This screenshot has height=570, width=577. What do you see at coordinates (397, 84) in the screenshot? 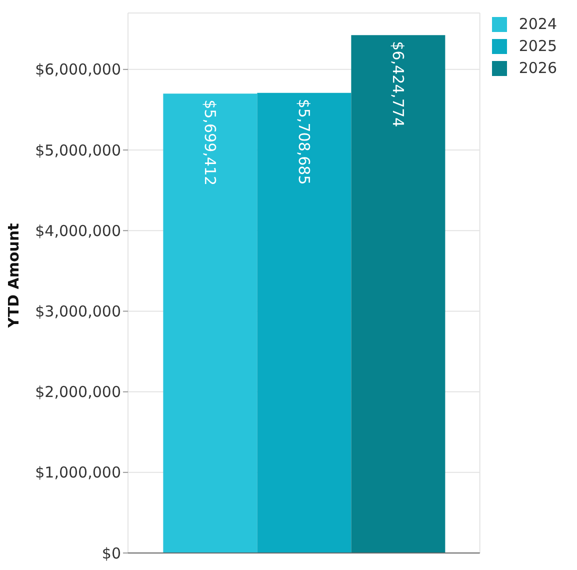
I see `data-label: $6,424,774` at bounding box center [397, 84].